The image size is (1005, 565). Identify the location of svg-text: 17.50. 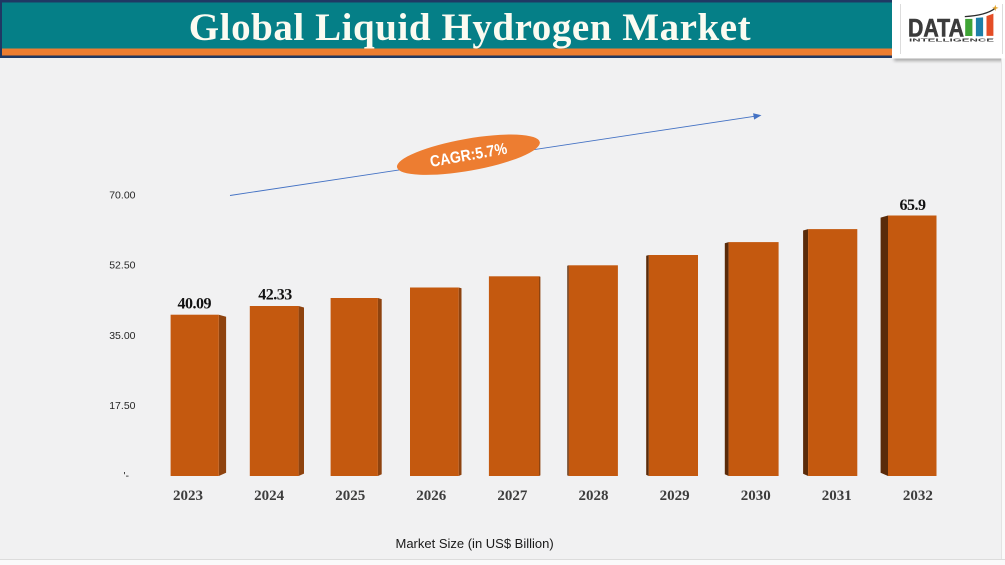
(122, 406).